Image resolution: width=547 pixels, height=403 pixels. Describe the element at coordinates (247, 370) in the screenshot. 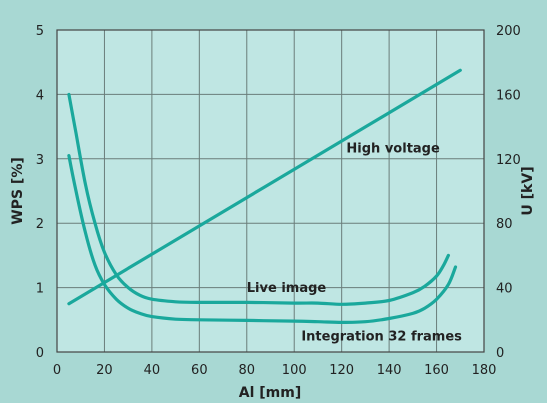

I see `x-tick-label: 80` at that location.